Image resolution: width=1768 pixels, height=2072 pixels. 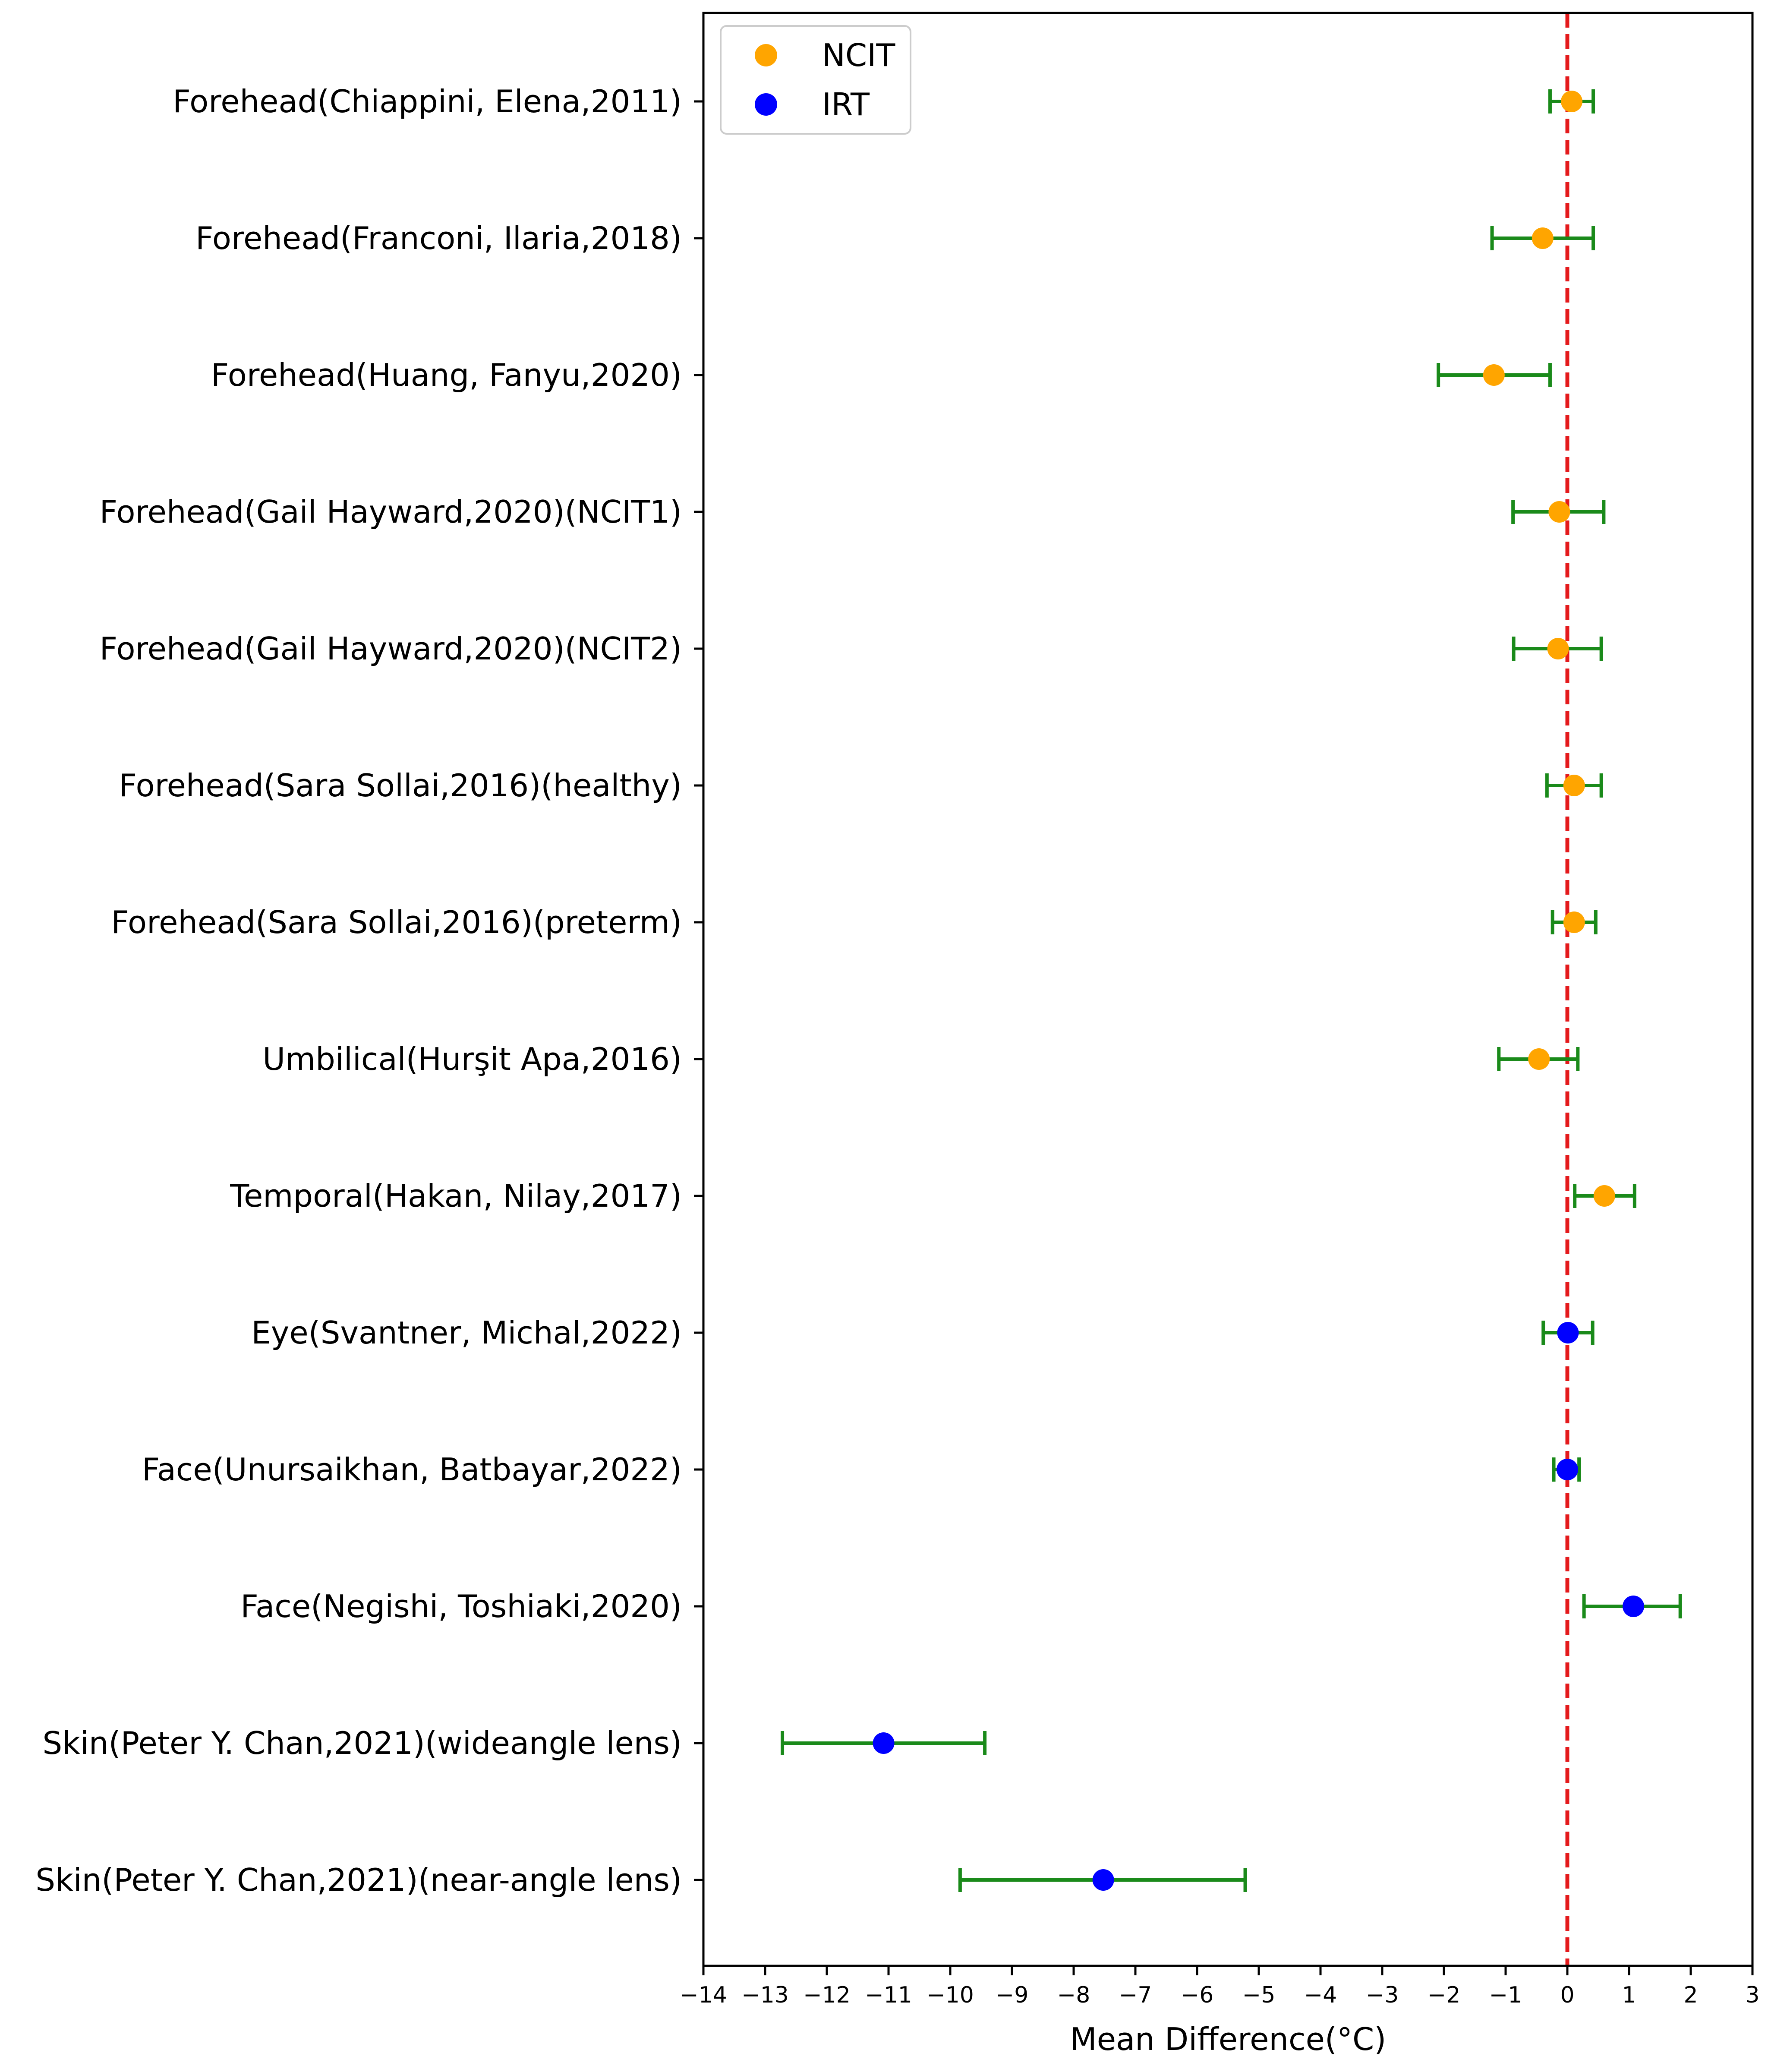 What do you see at coordinates (951, 1995) in the screenshot?
I see `x-tick-label: −10` at bounding box center [951, 1995].